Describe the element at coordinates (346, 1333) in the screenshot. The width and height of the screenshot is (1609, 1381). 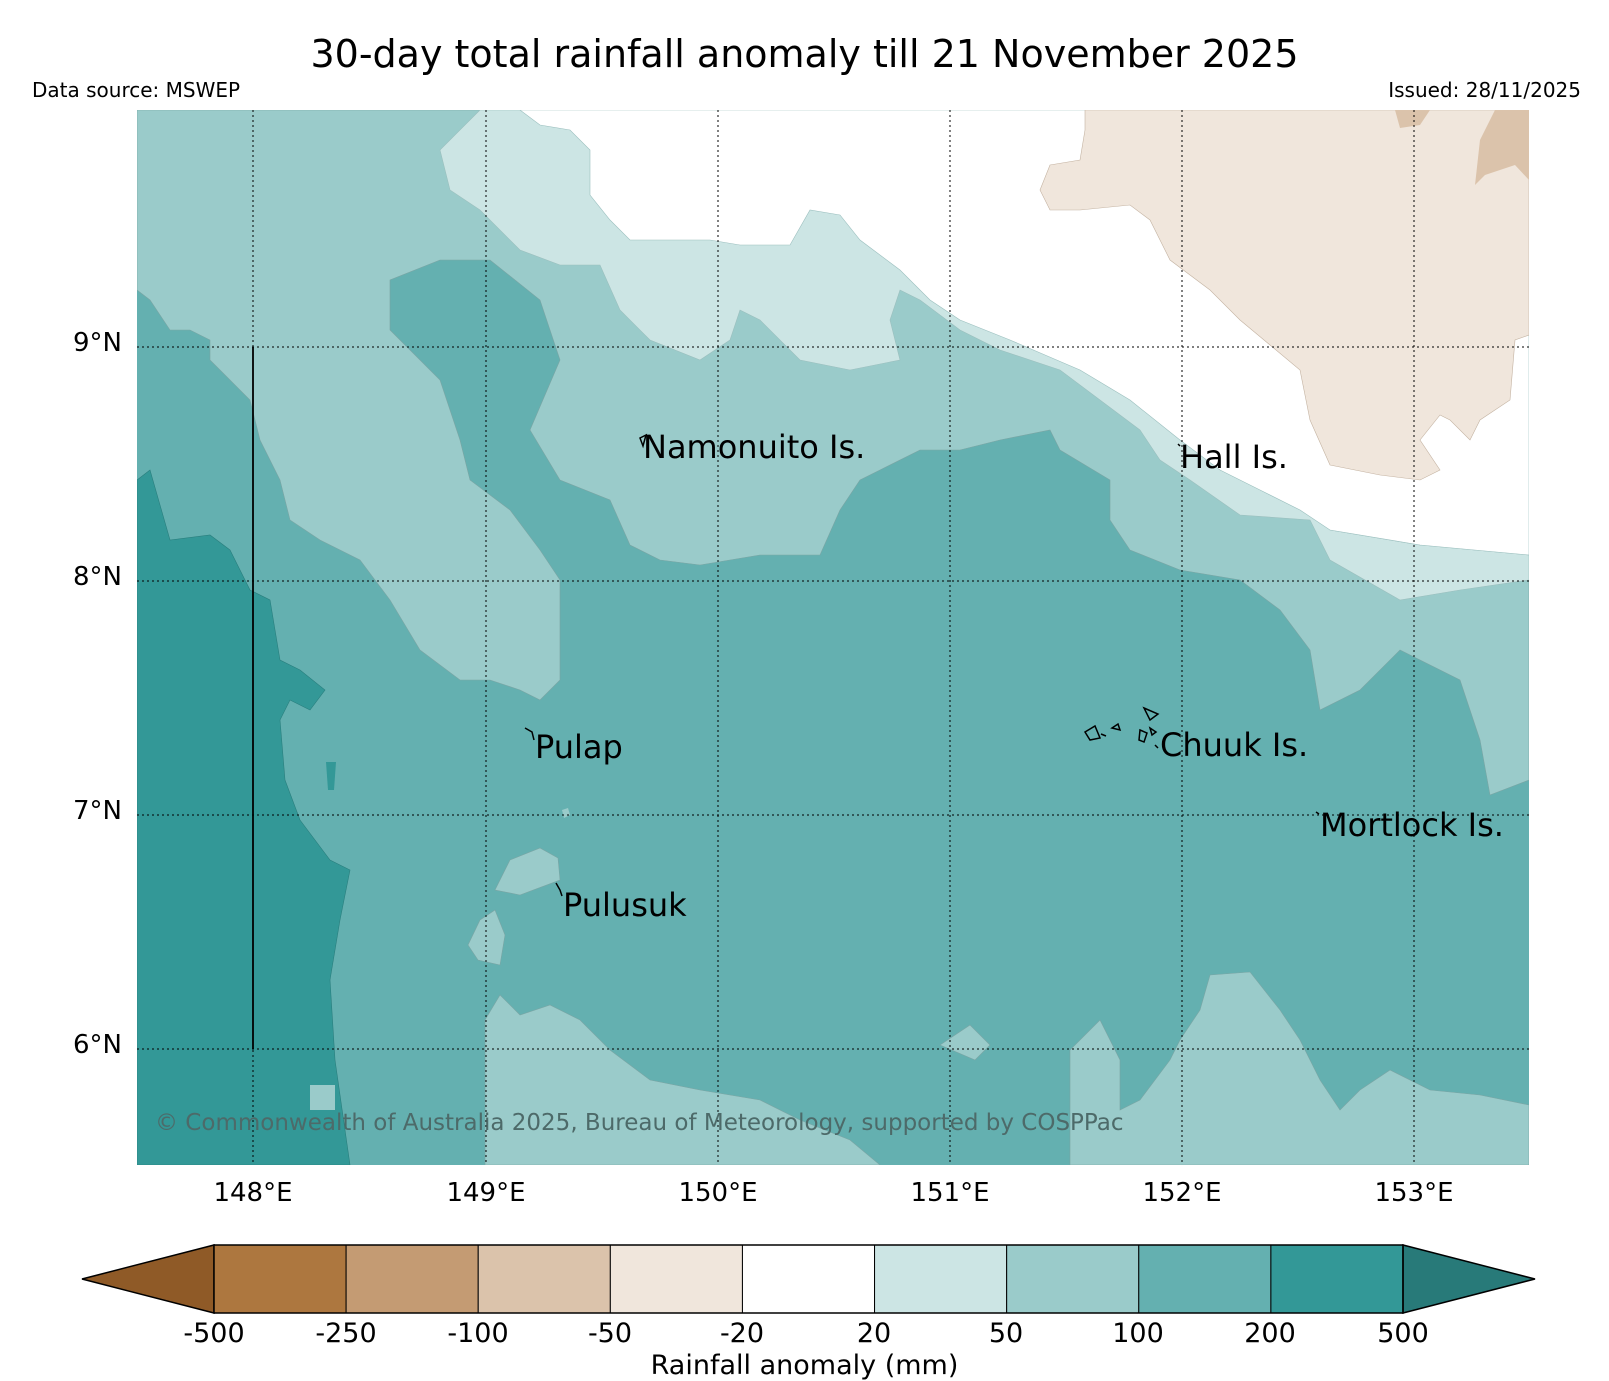
I see `colorbar-label-1: -250` at that location.